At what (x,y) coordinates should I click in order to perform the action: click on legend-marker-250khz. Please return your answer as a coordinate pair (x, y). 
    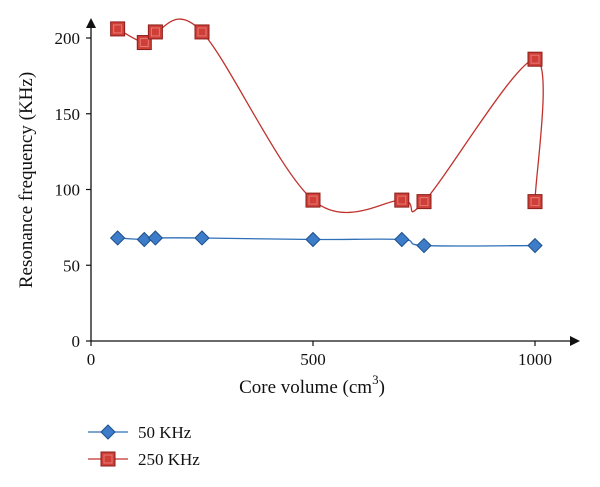
    Looking at the image, I should click on (108, 459).